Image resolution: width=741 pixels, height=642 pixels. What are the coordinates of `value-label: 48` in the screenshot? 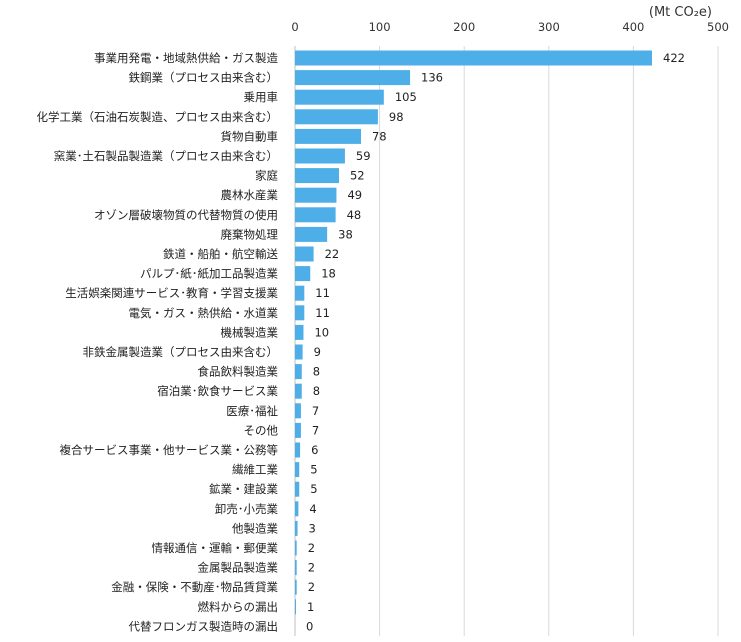 It's located at (354, 215).